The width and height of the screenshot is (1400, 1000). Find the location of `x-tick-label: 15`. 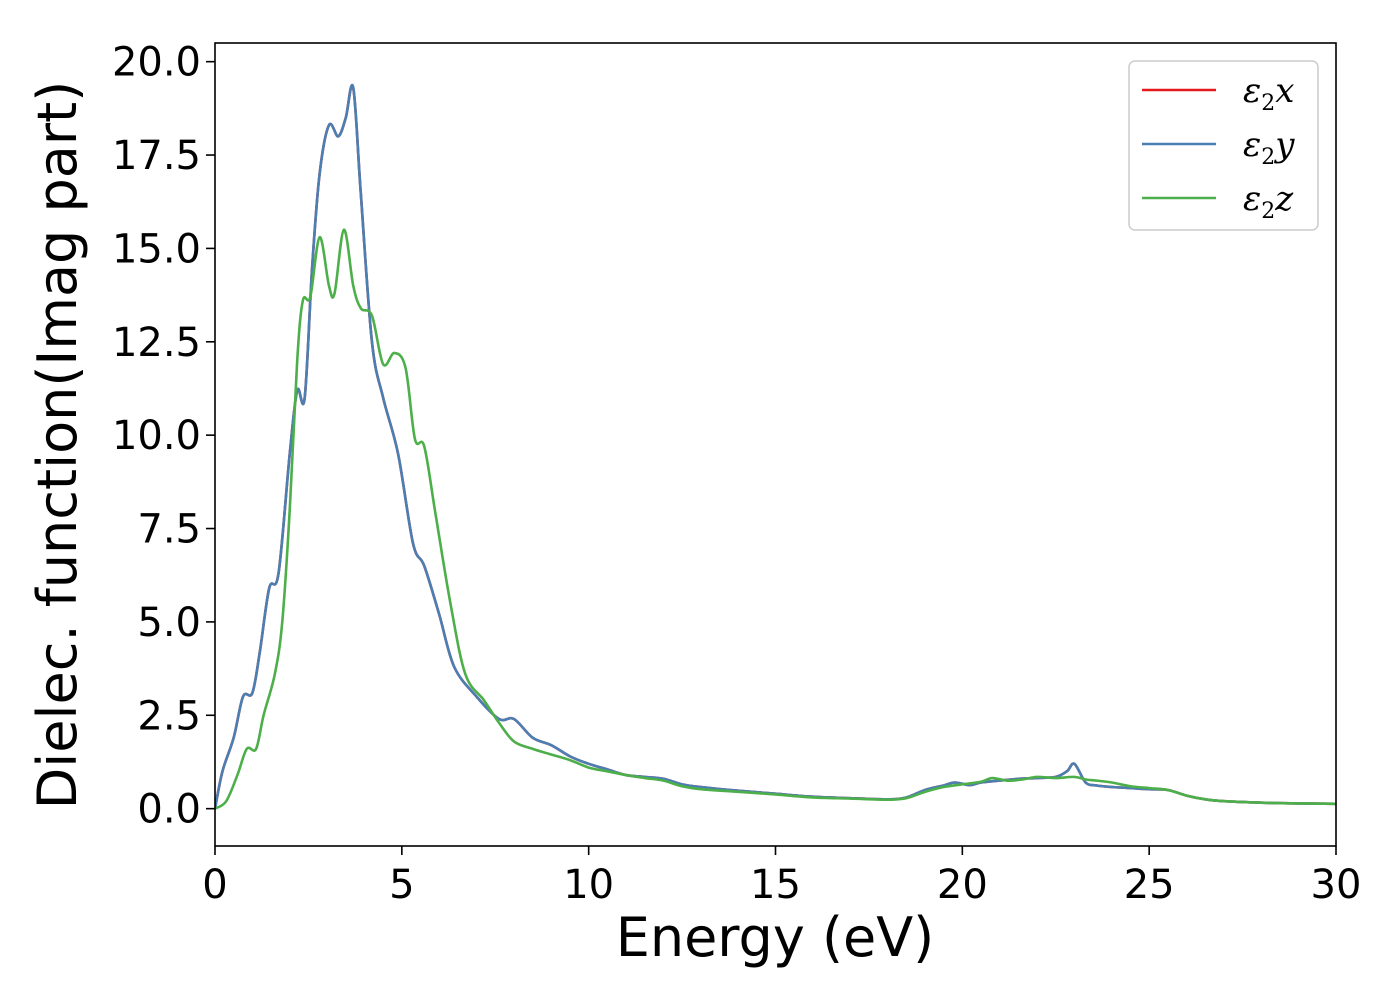

x-tick-label: 15 is located at coordinates (775, 885).